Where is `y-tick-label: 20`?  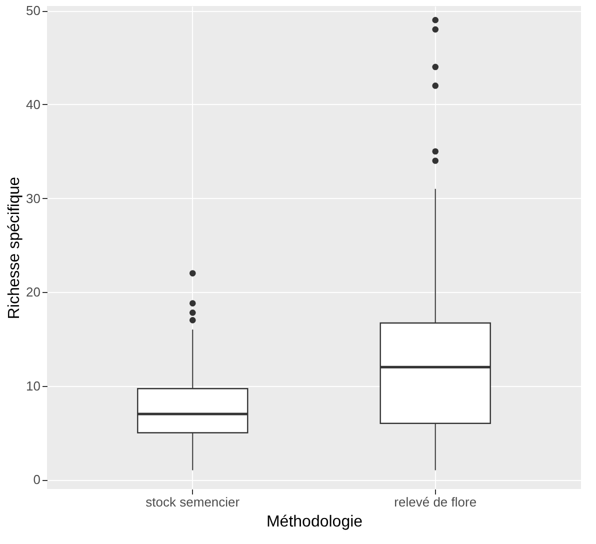
y-tick-label: 20 is located at coordinates (33, 292).